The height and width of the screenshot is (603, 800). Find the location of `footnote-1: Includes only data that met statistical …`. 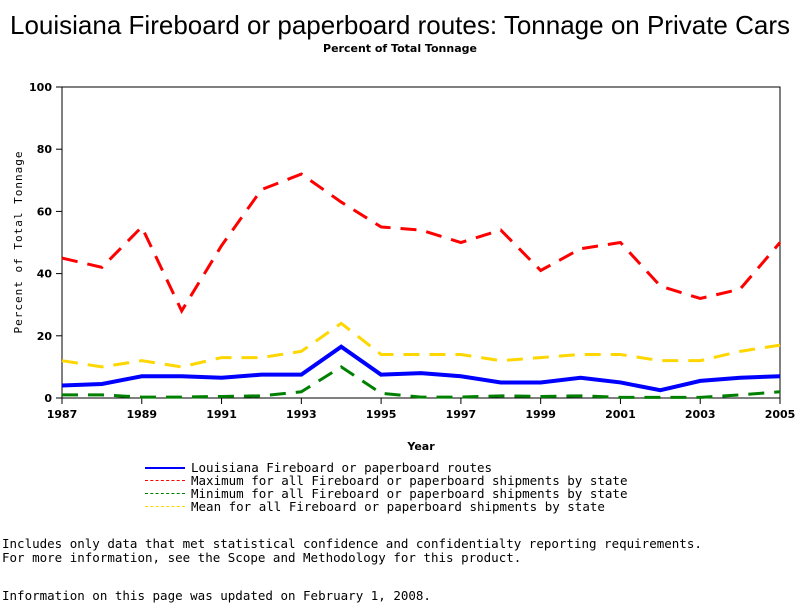

footnote-1: Includes only data that met statistical … is located at coordinates (352, 544).